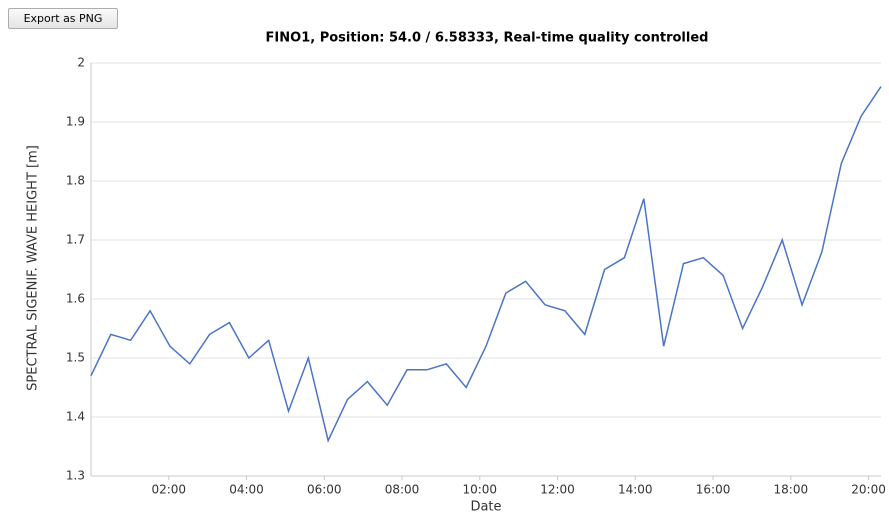 Image resolution: width=889 pixels, height=516 pixels. Describe the element at coordinates (635, 490) in the screenshot. I see `x-tick-label: 14:00` at that location.